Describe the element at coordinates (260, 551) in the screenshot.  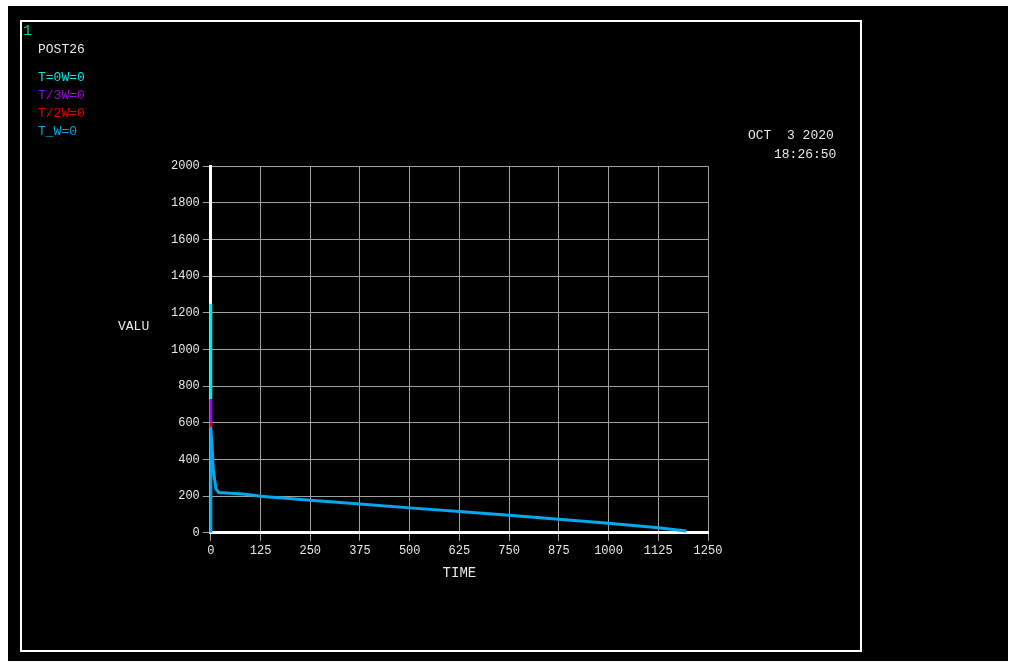
I see `x-tick-label: 125` at that location.